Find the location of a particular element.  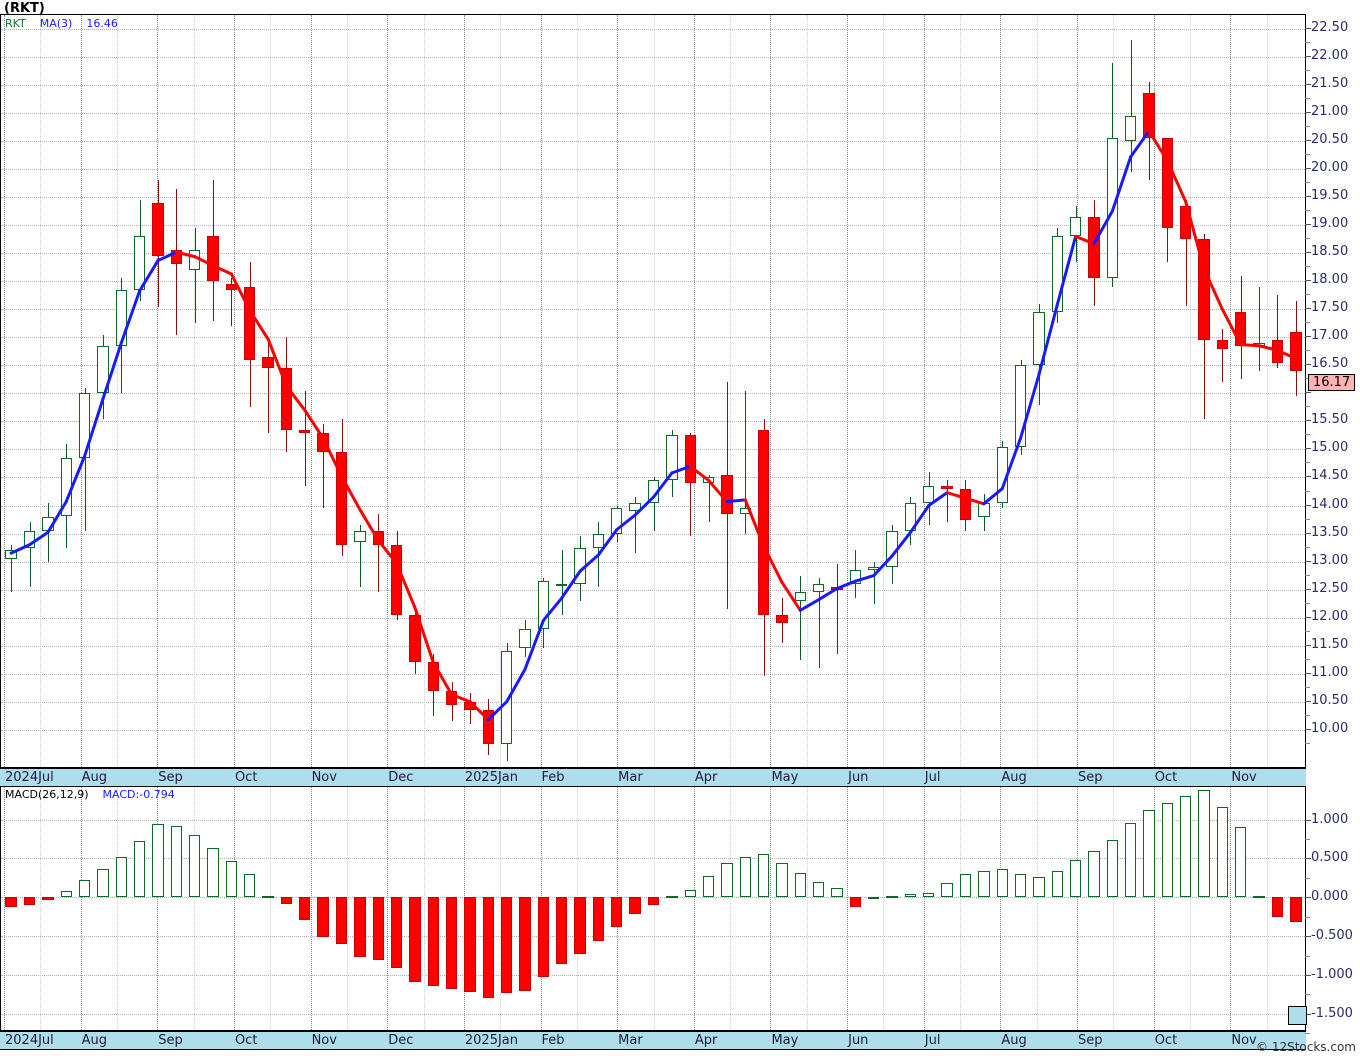

x-axis-label-price: Feb is located at coordinates (553, 777).